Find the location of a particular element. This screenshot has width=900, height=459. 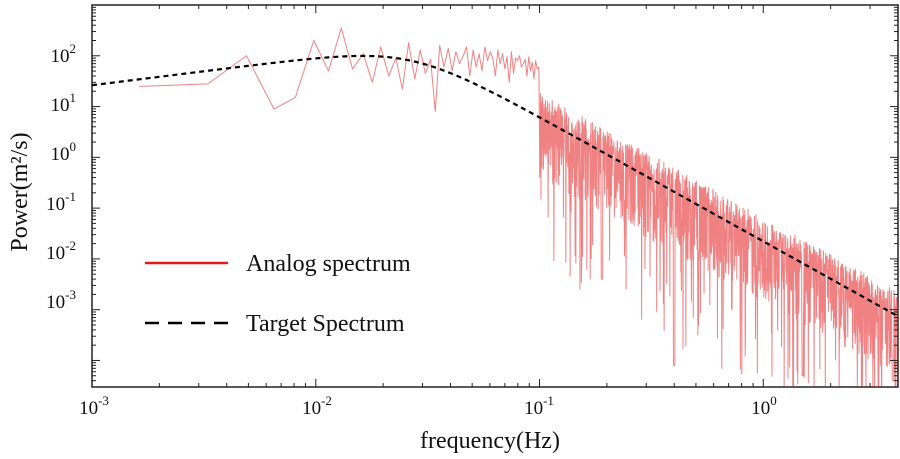

x-tick-label-0.001: 10⁻³ is located at coordinates (94, 406).